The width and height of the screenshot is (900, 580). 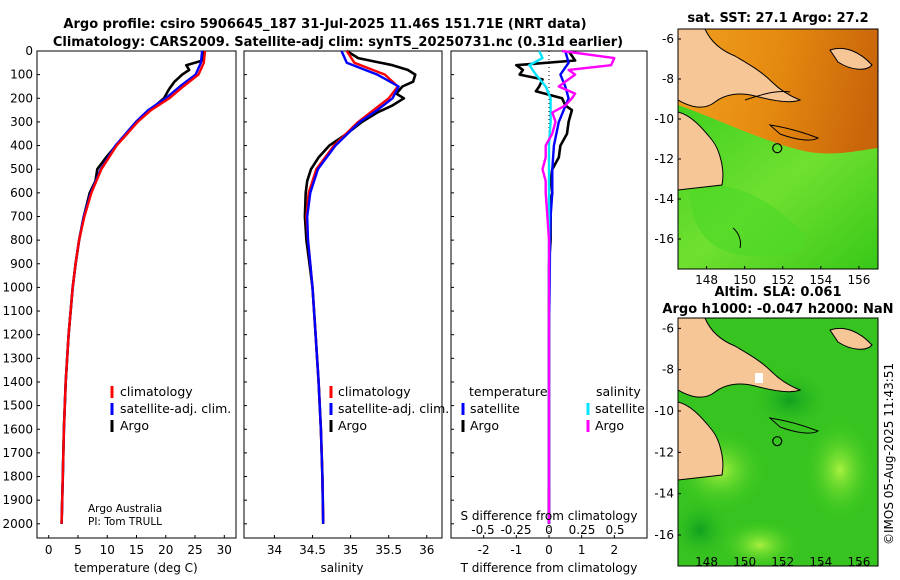 I want to click on map-y-tick-label: -6, so click(x=668, y=328).